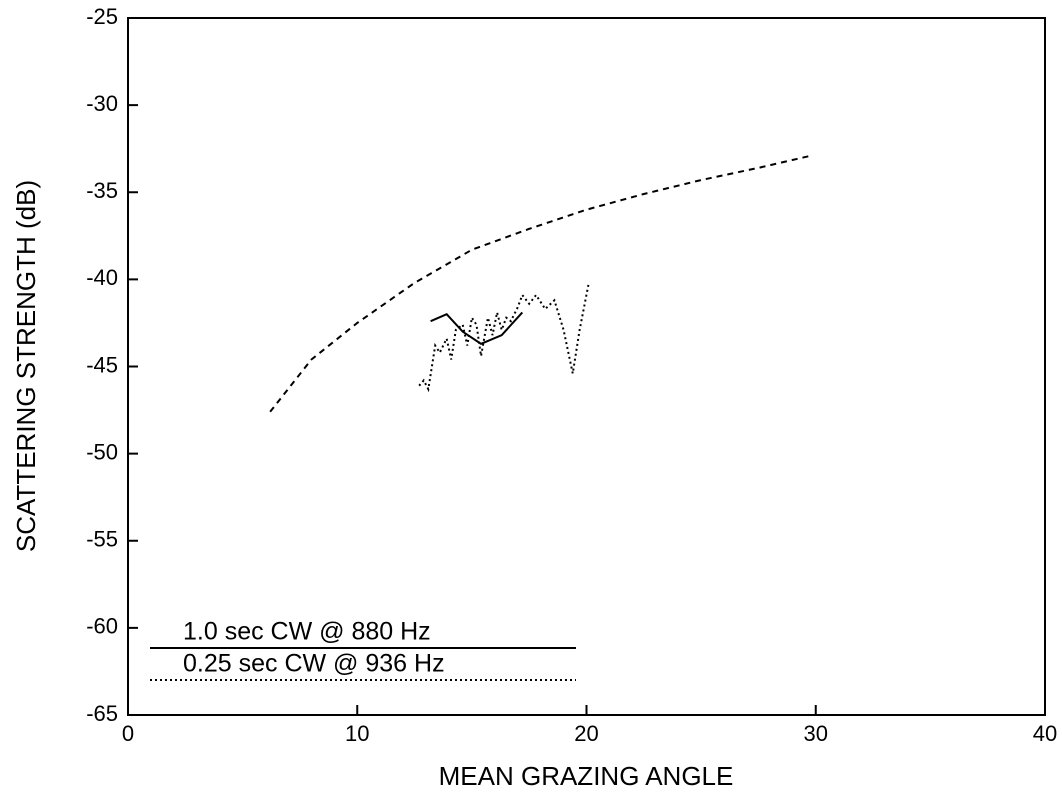 The image size is (1062, 796). Describe the element at coordinates (1045, 733) in the screenshot. I see `x-tick-label: 40` at that location.